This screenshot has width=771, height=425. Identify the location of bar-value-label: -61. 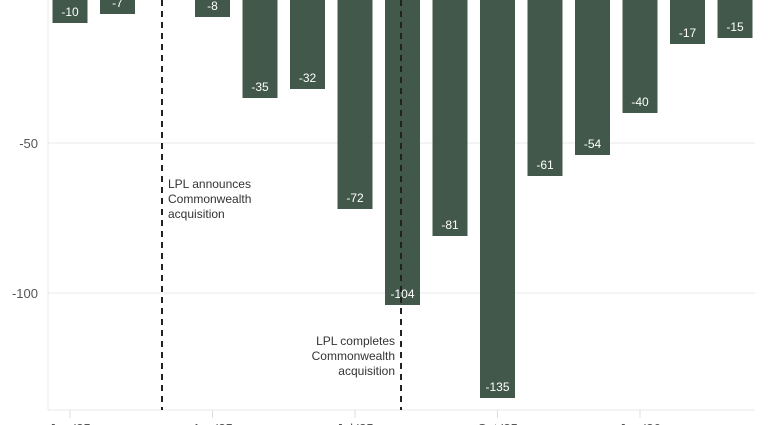
(545, 165).